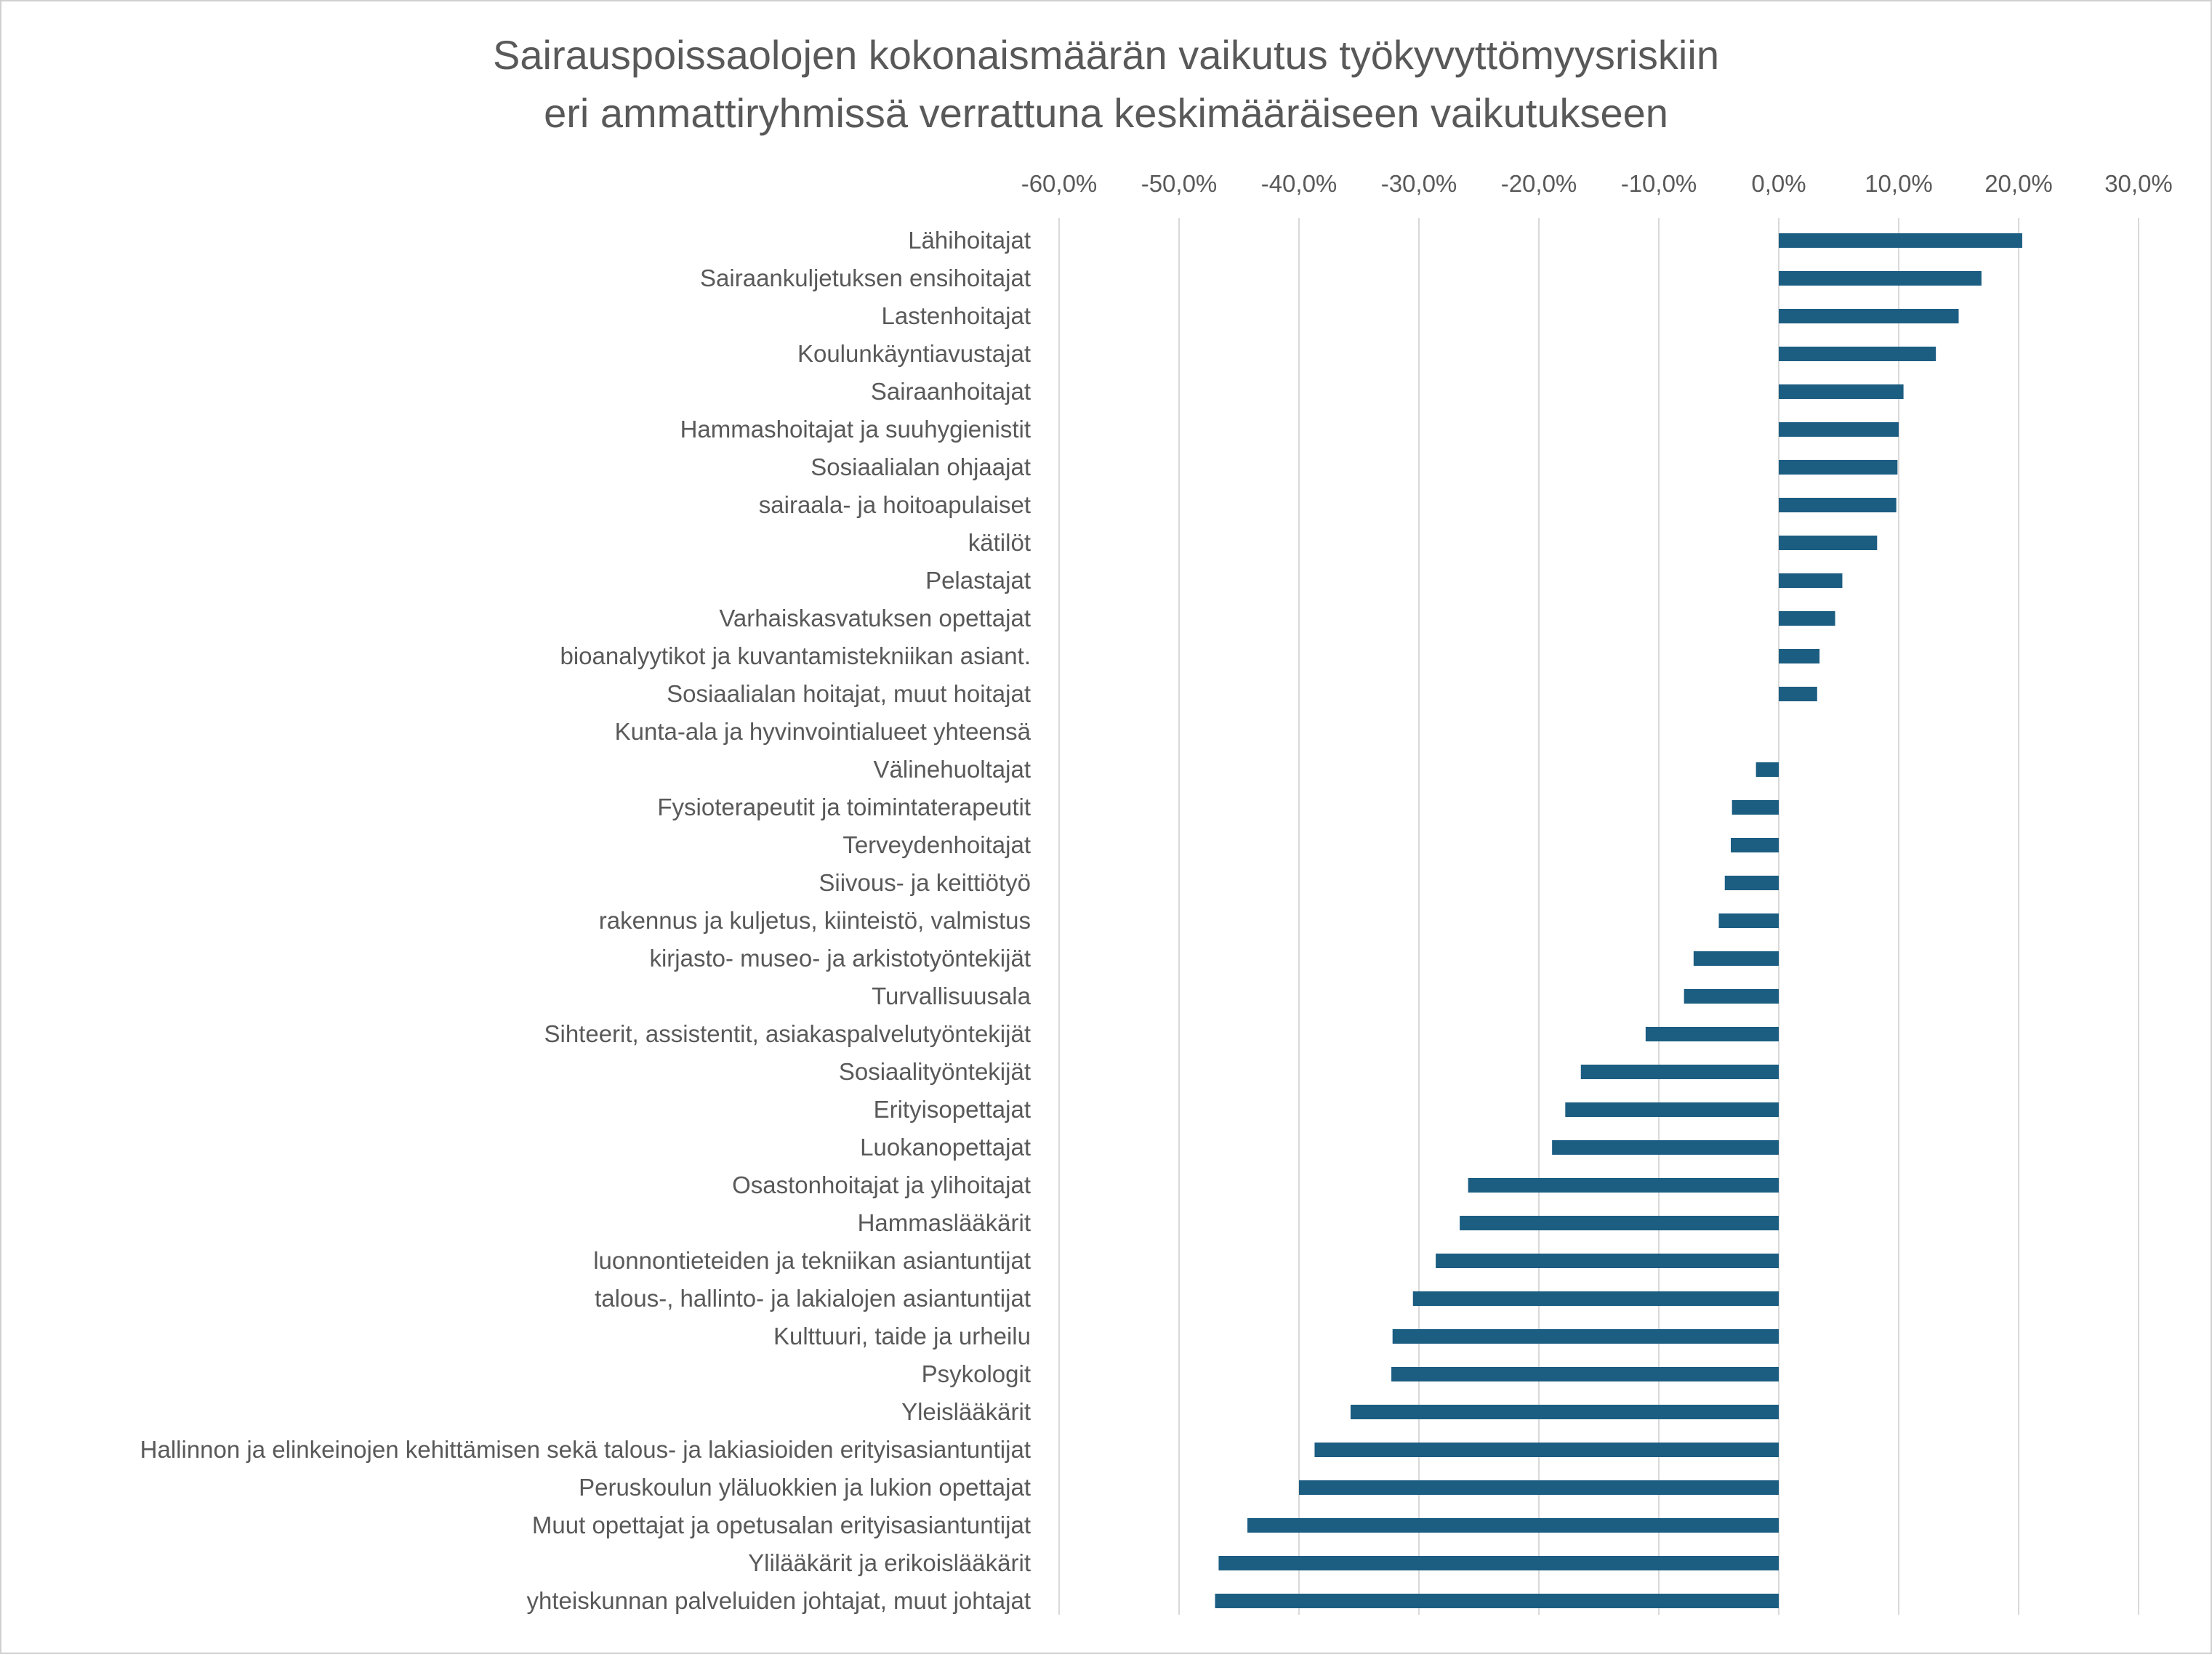 The width and height of the screenshot is (2212, 1654). What do you see at coordinates (966, 1411) in the screenshot?
I see `category-label: Yleislääkärit` at bounding box center [966, 1411].